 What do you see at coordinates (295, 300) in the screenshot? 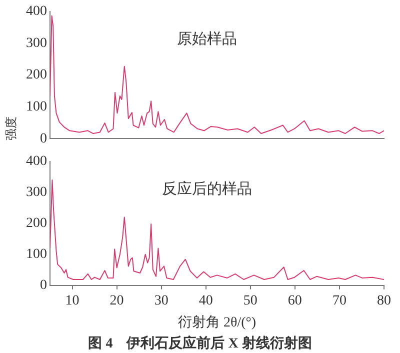
I see `x-tick-label: 60` at bounding box center [295, 300].